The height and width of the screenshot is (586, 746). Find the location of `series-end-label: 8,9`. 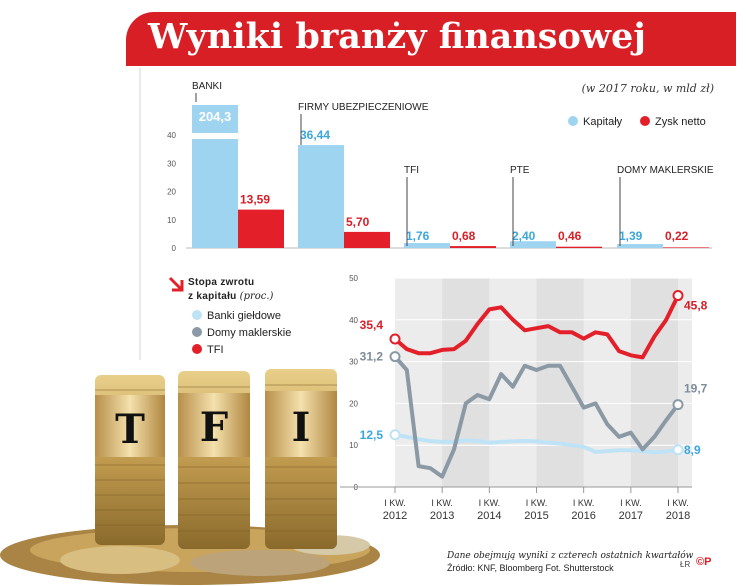

series-end-label: 8,9 is located at coordinates (692, 450).